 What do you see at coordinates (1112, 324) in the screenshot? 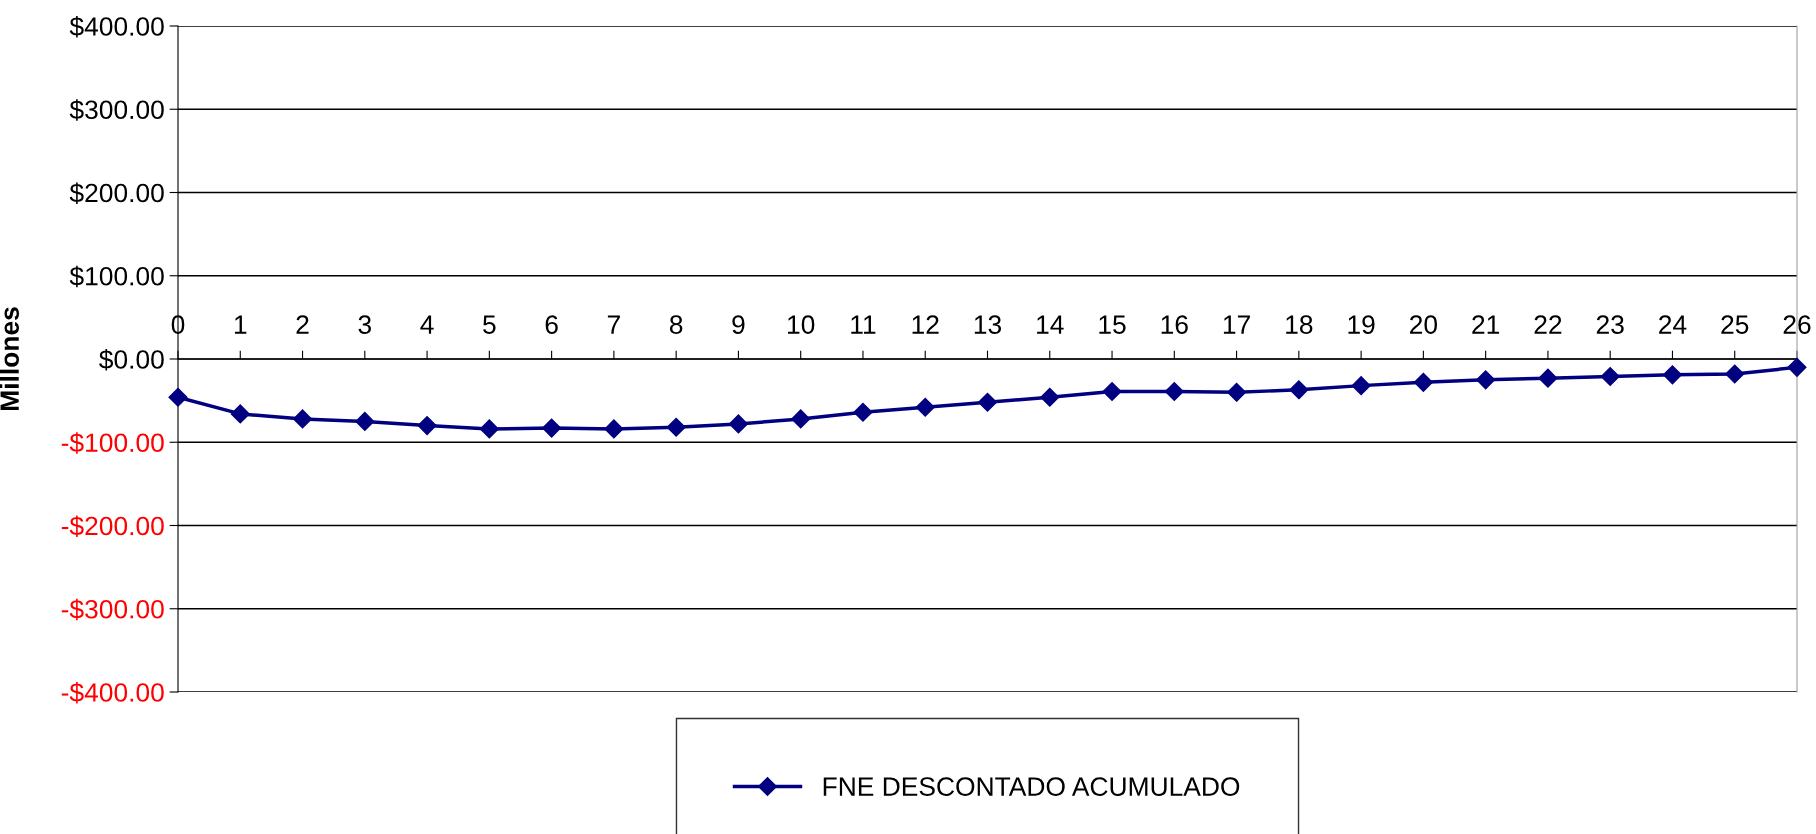
I see `x-tick-label: 15` at bounding box center [1112, 324].